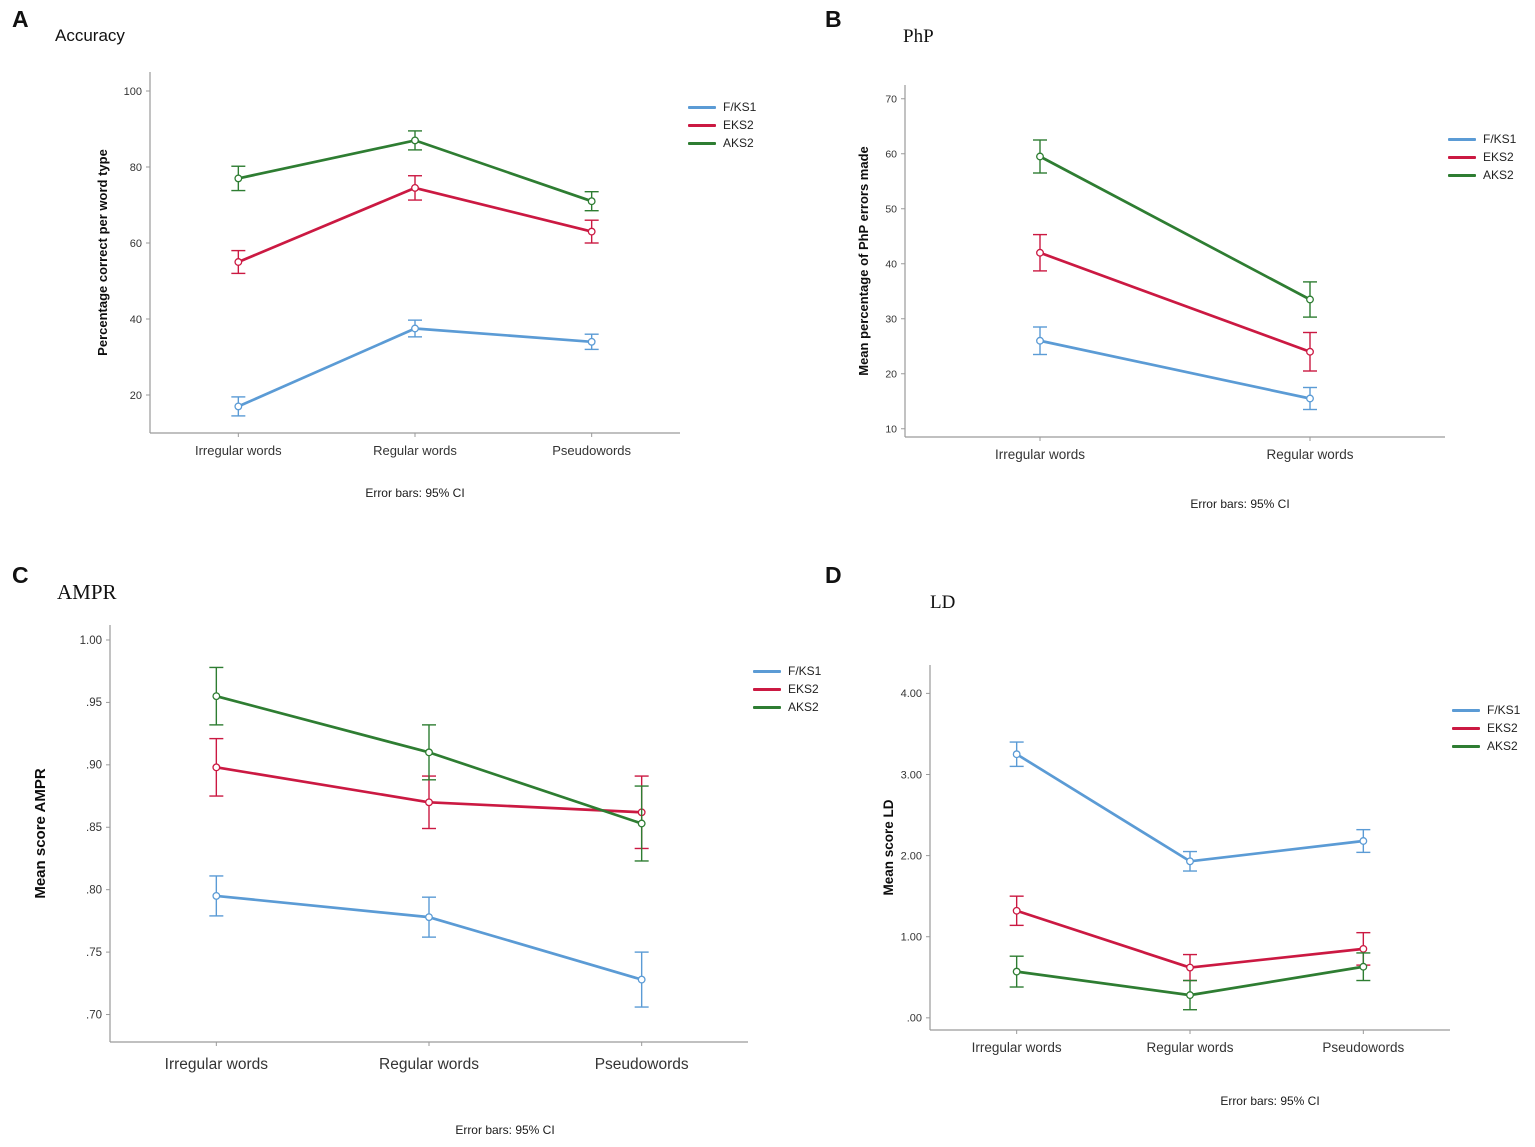 The width and height of the screenshot is (1535, 1147). I want to click on y-tick-label: .75, so click(94, 953).